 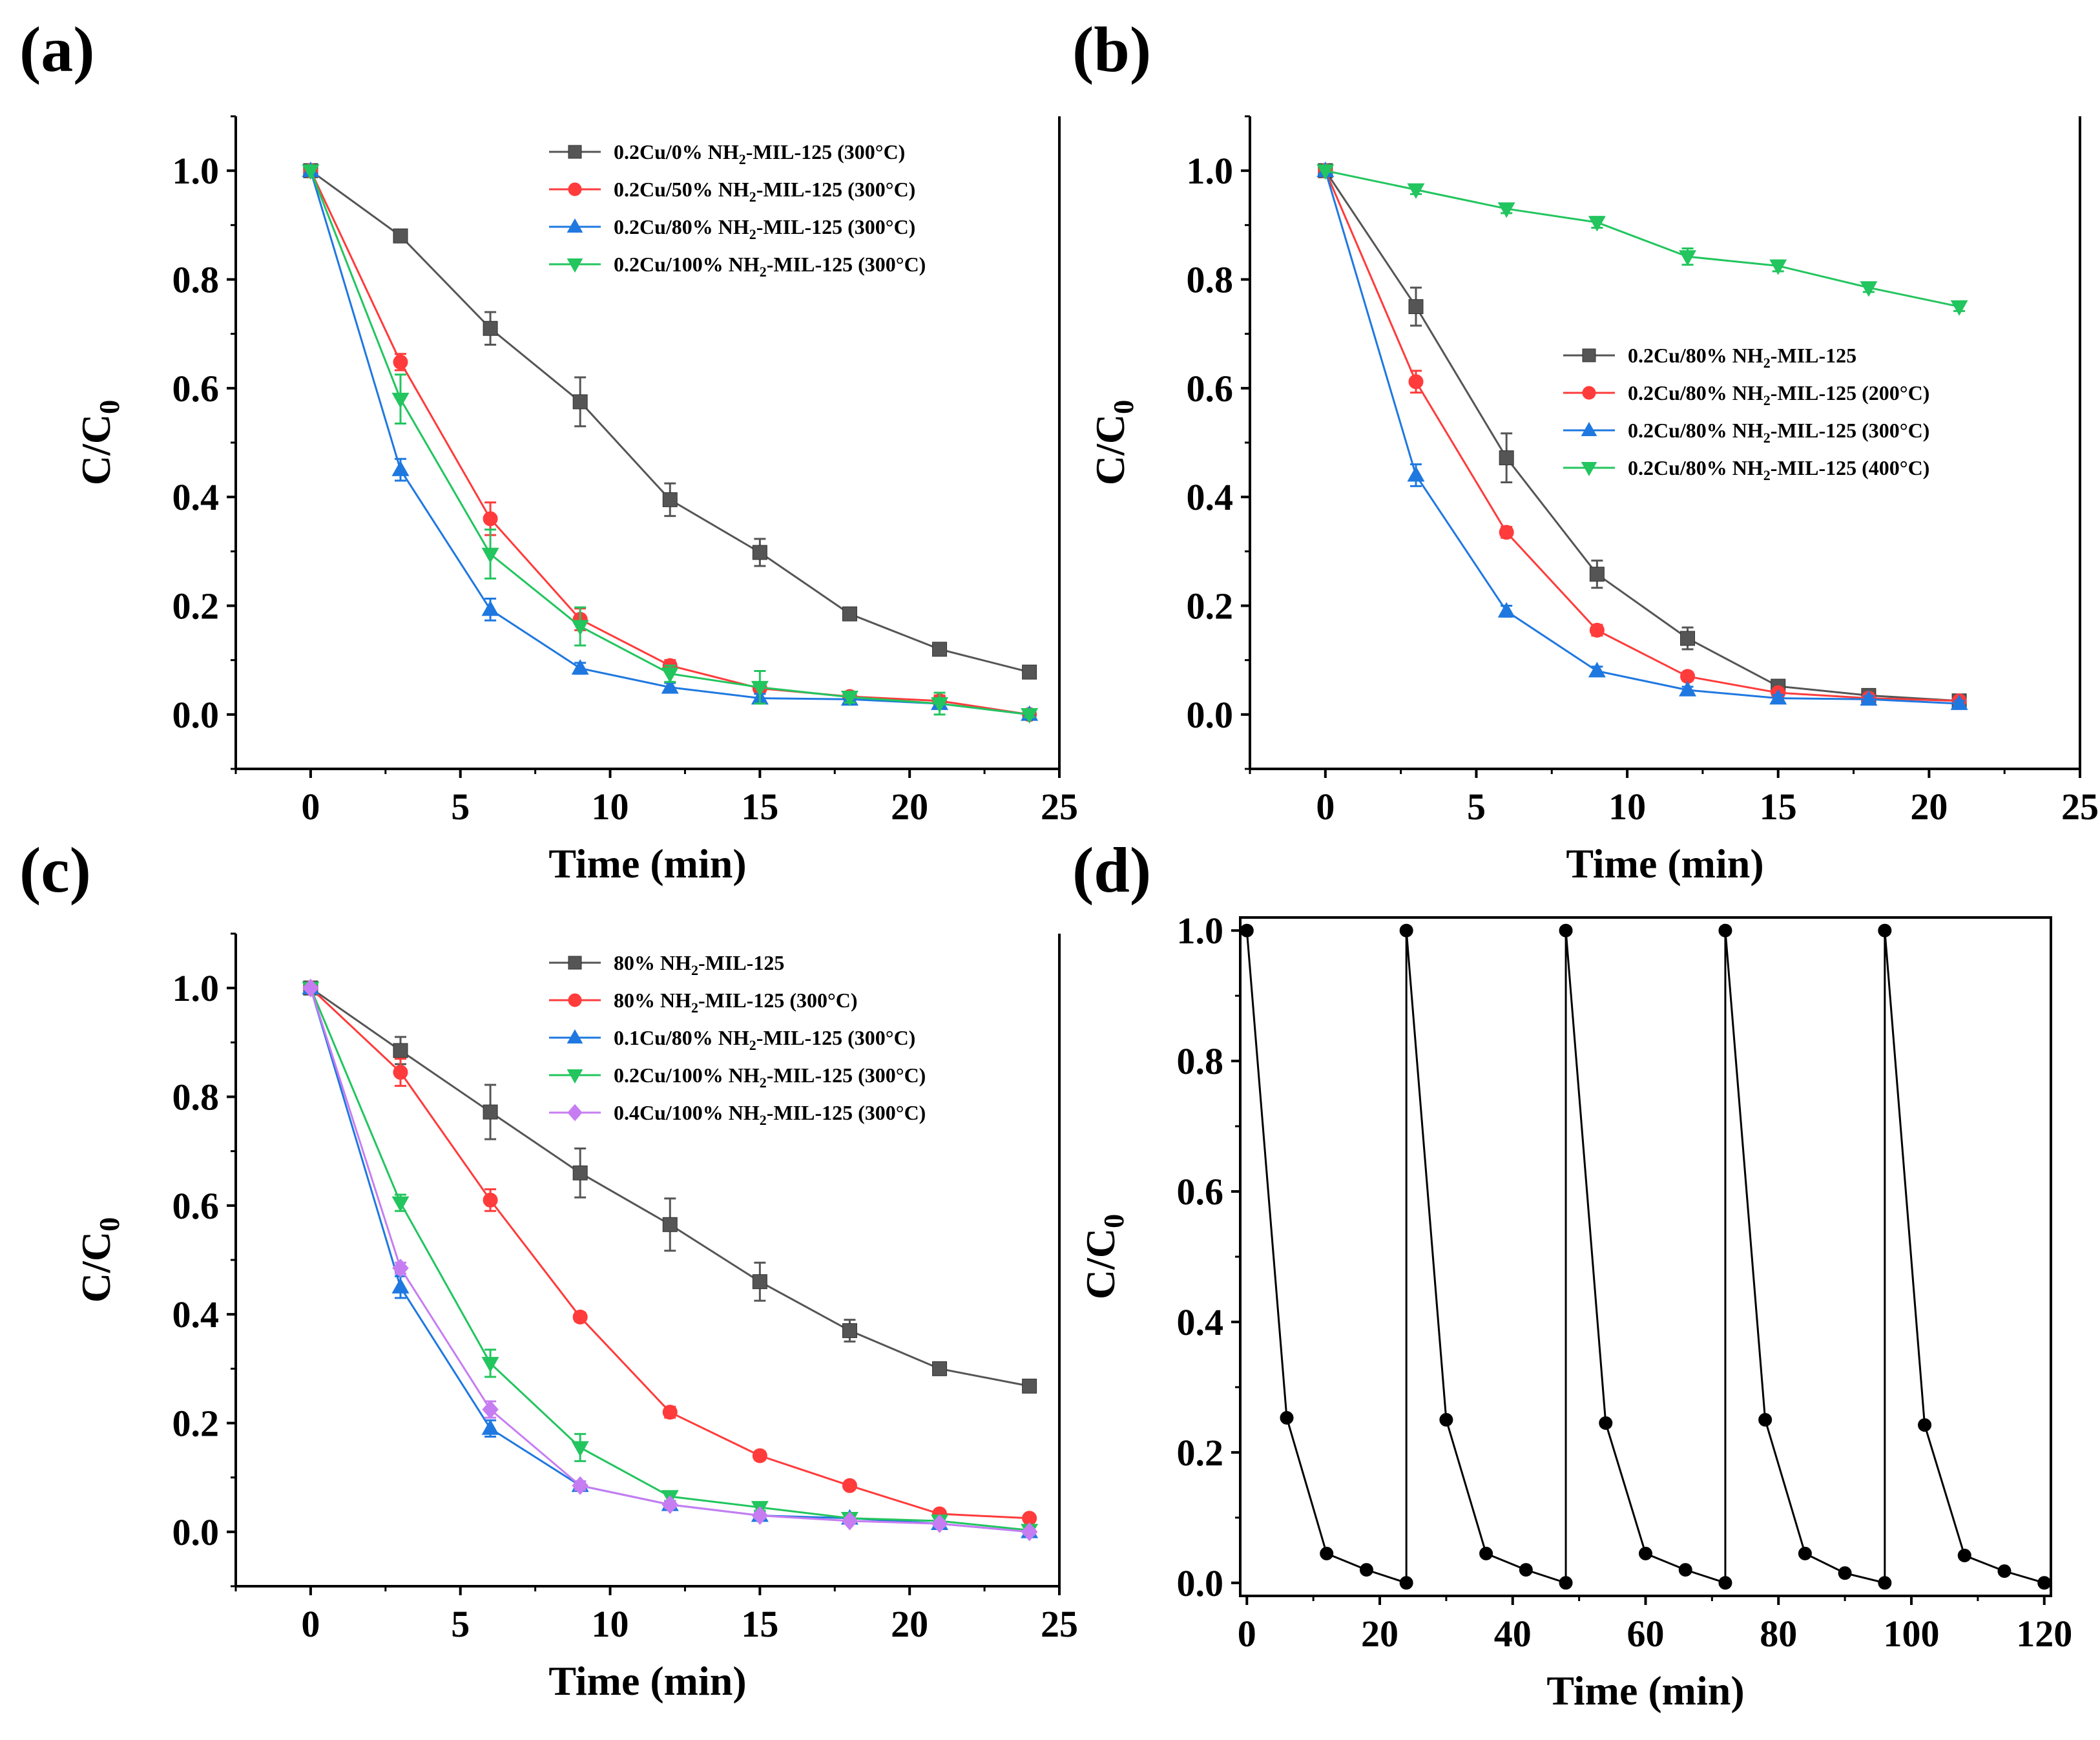 What do you see at coordinates (196, 606) in the screenshot?
I see `y-tick-label: 0.2` at bounding box center [196, 606].